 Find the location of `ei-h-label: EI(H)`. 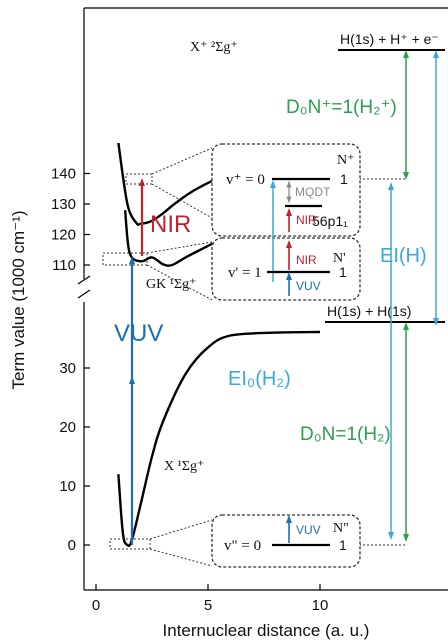

ei-h-label: EI(H) is located at coordinates (403, 256).